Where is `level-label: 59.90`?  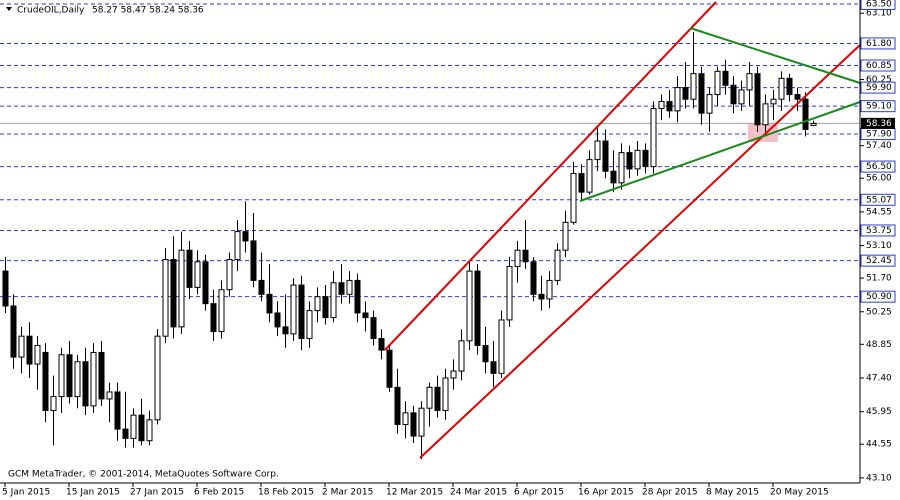 level-label: 59.90 is located at coordinates (879, 88).